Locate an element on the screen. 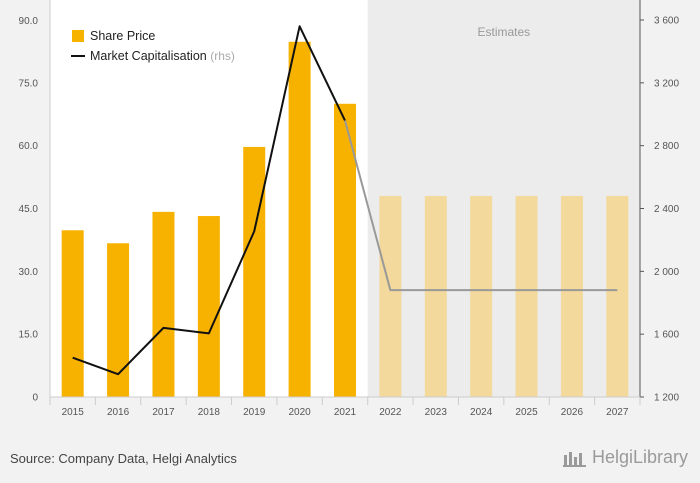 The height and width of the screenshot is (483, 700). y-left-tick-label: 90.0 is located at coordinates (29, 21).